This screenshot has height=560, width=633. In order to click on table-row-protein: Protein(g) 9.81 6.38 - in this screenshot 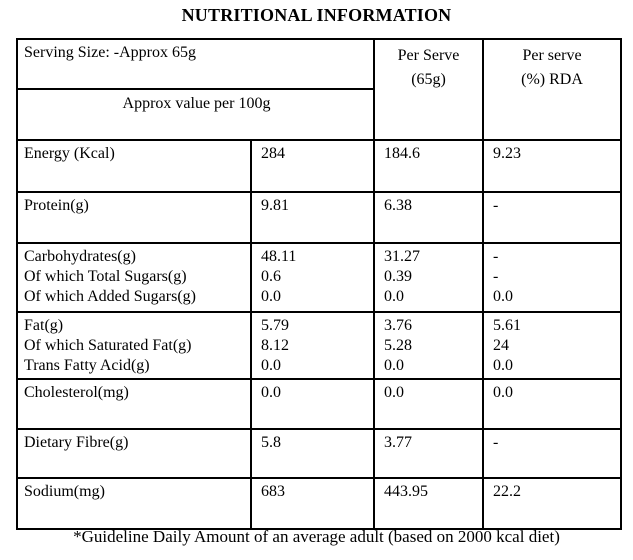, I will do `click(319, 217)`.